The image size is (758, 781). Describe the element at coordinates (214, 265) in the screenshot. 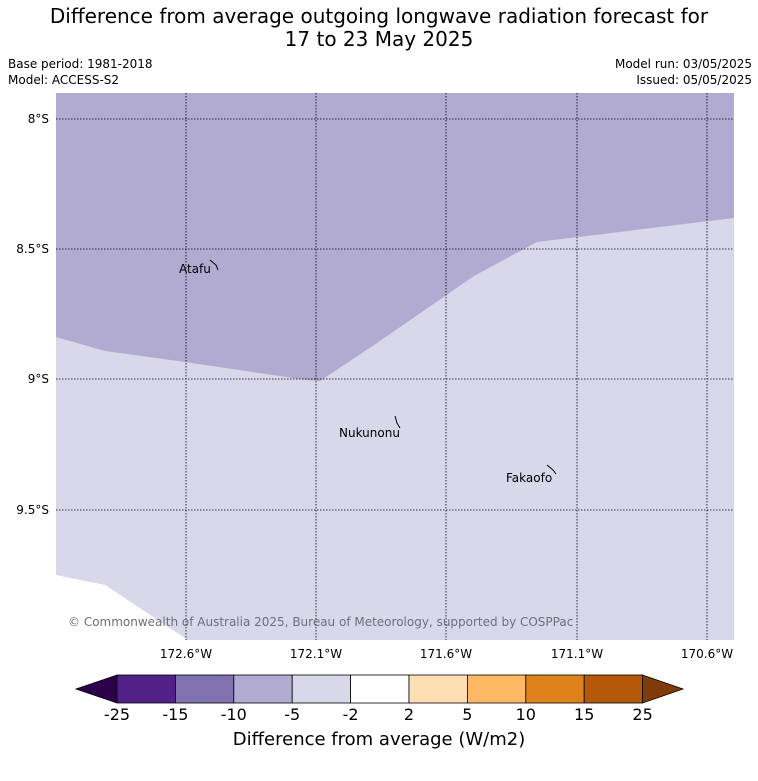

I see `atafu-outline` at that location.